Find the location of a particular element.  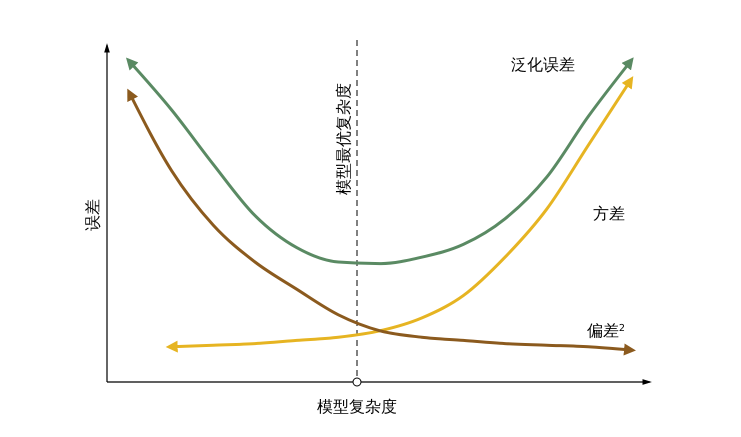

annotation: 模型最优复杂度 is located at coordinates (343, 139).